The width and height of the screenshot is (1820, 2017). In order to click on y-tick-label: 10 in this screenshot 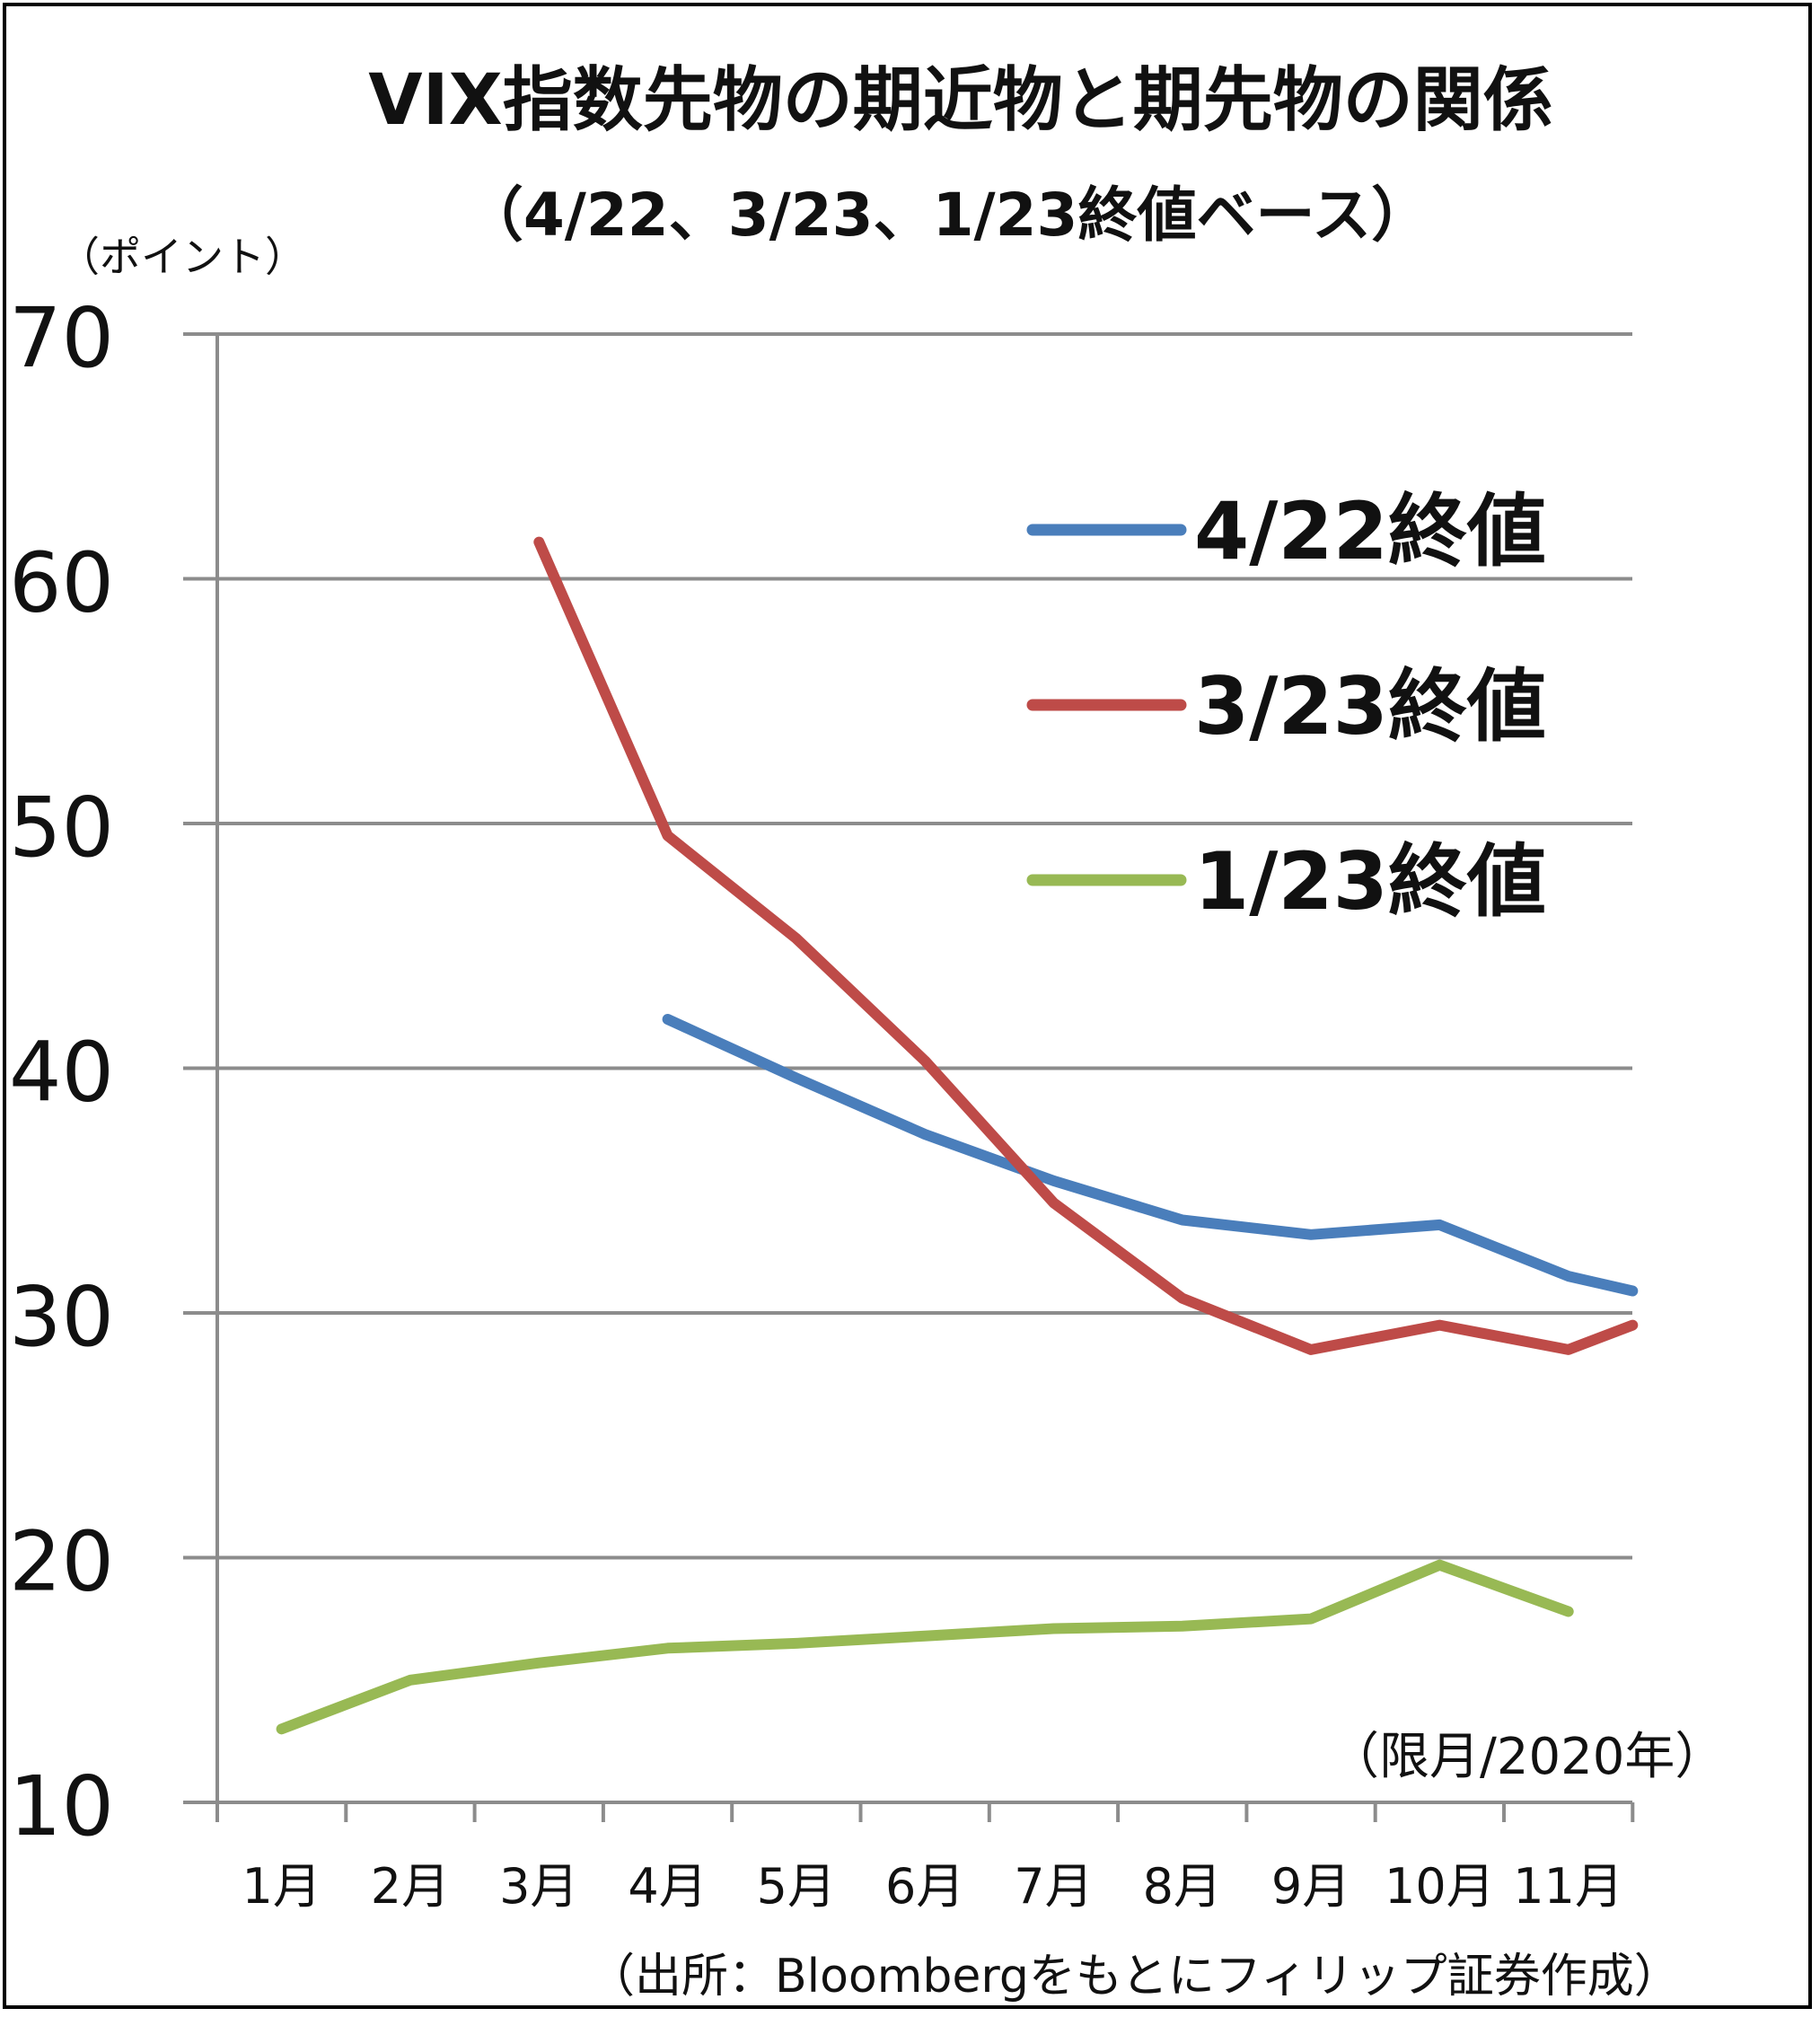, I will do `click(62, 1806)`.